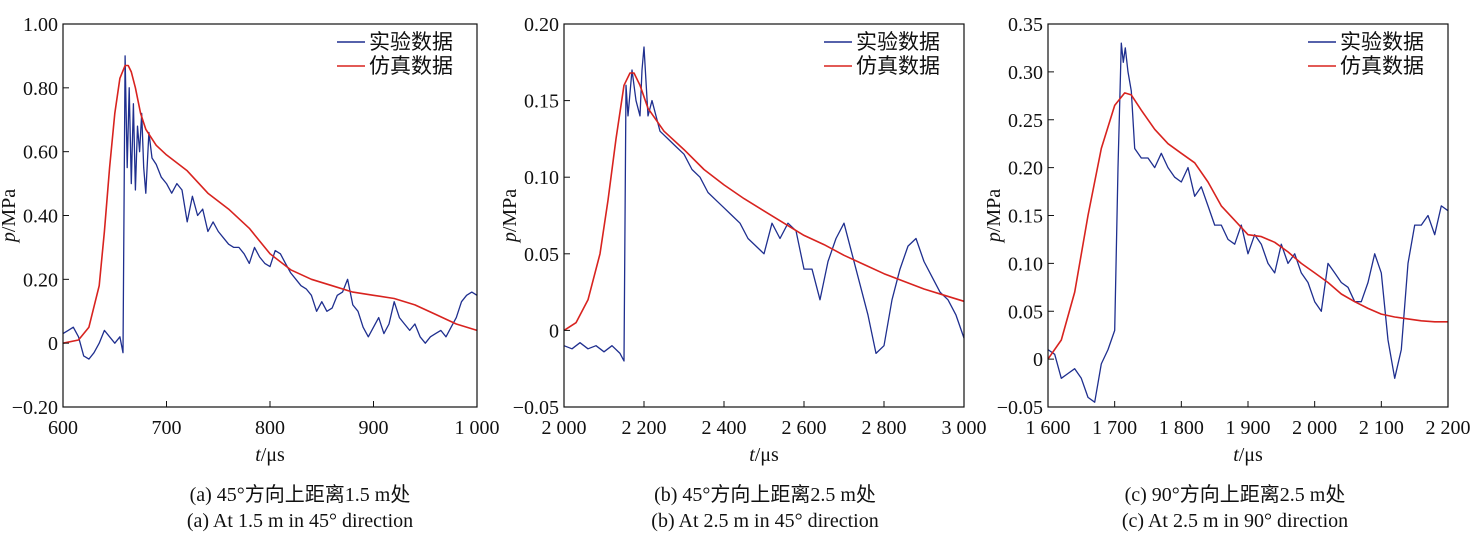  What do you see at coordinates (898, 42) in the screenshot?
I see `legend-label-b-0: 实验数据` at bounding box center [898, 42].